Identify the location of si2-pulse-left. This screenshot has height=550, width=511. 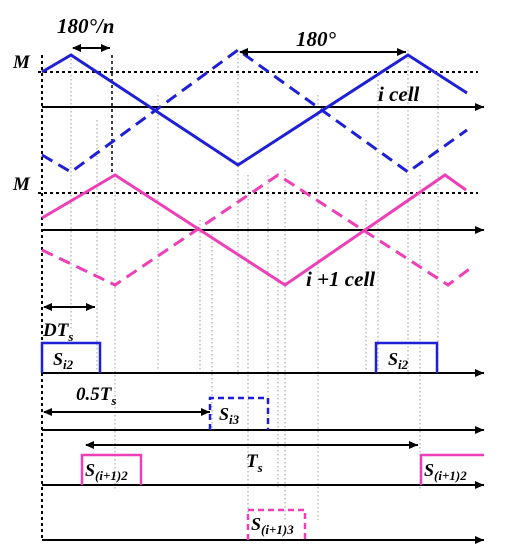
(71, 357).